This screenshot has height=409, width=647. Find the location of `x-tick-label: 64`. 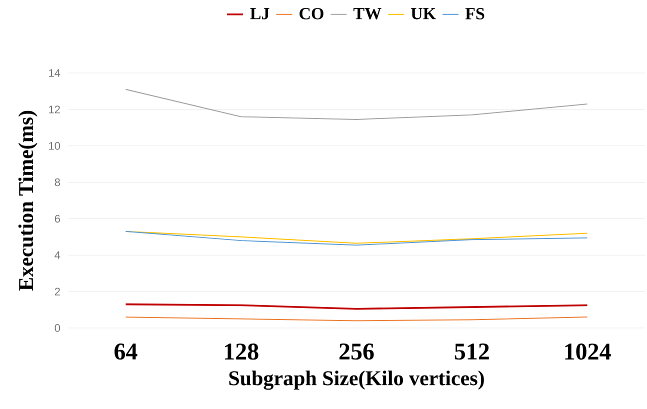

x-tick-label: 64 is located at coordinates (126, 352).